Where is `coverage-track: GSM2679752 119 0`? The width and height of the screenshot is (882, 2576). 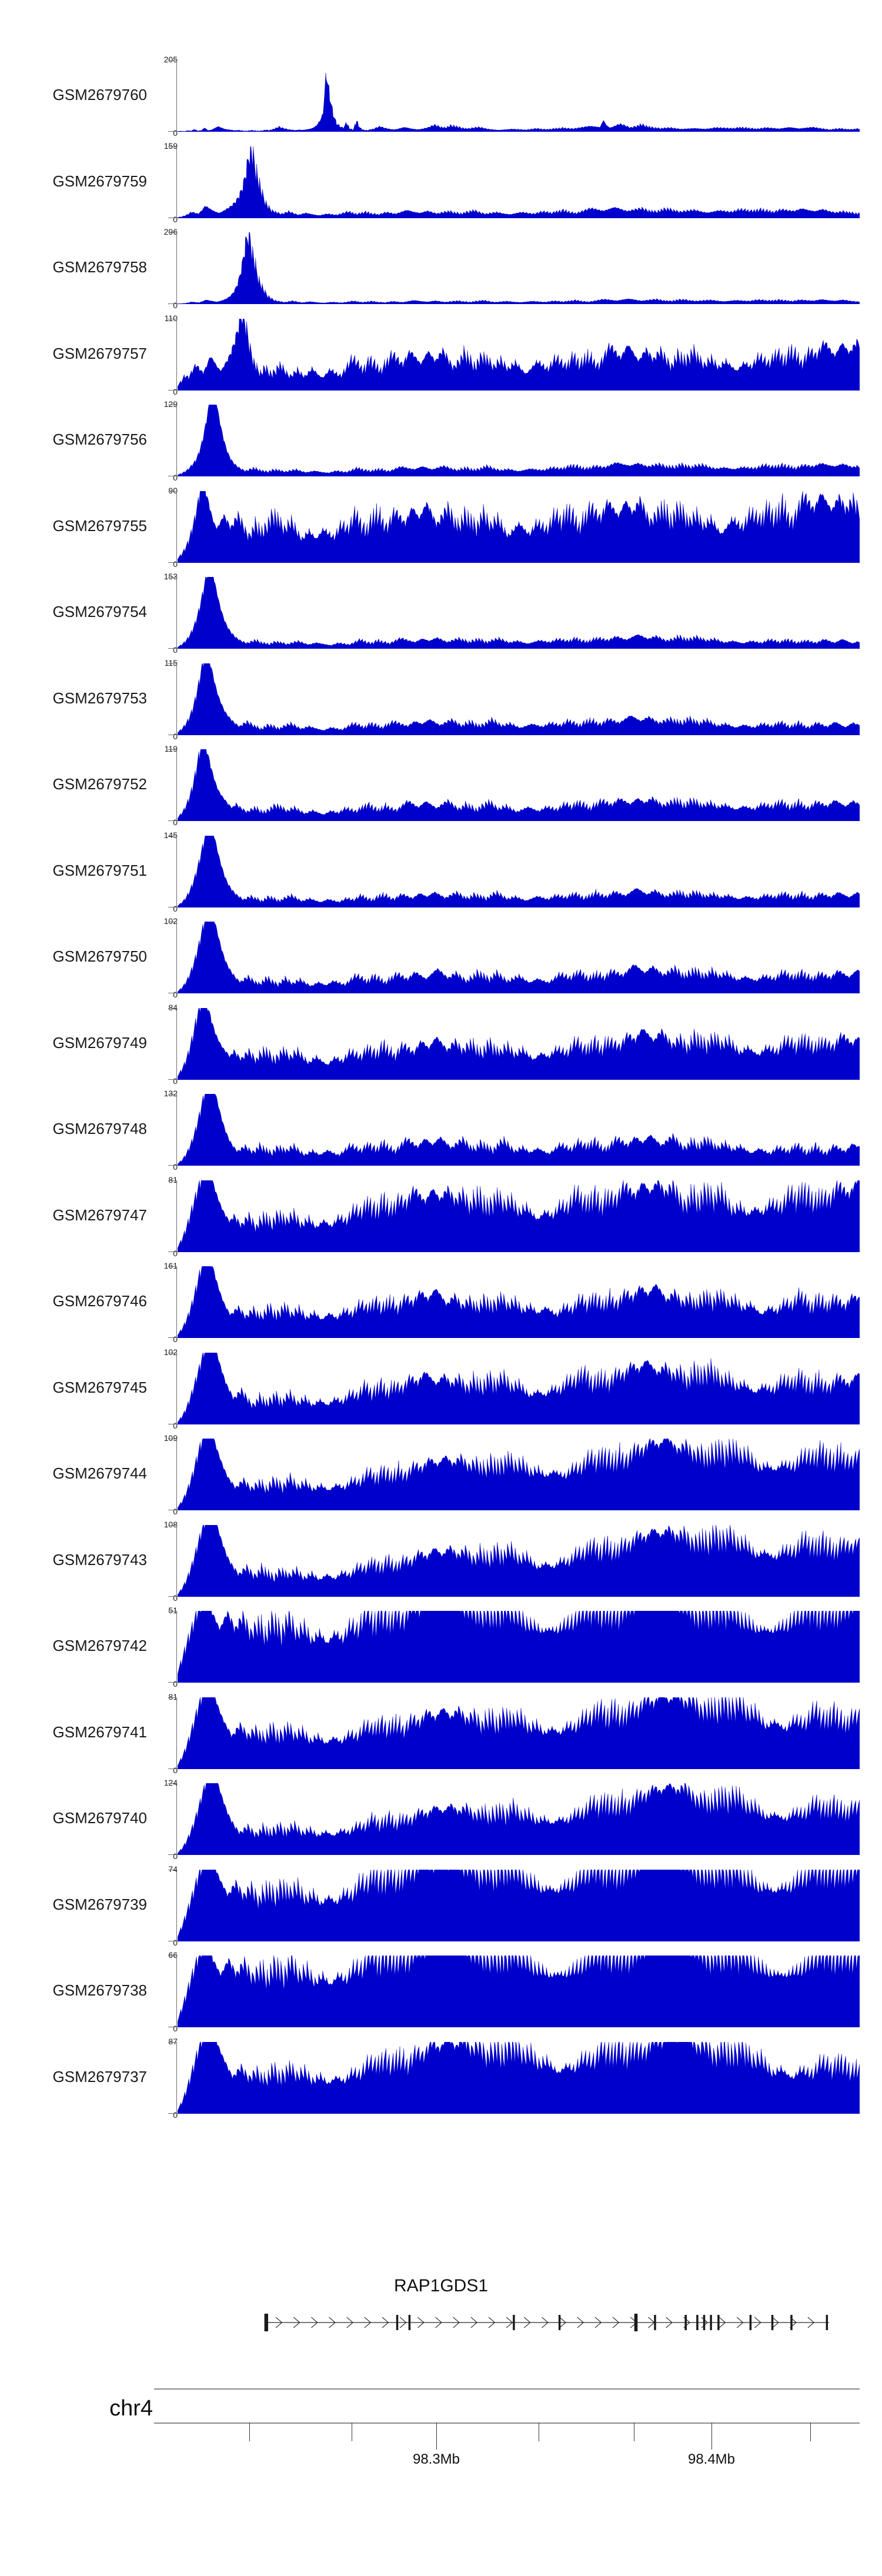
coverage-track: GSM2679752 119 0 is located at coordinates (441, 784).